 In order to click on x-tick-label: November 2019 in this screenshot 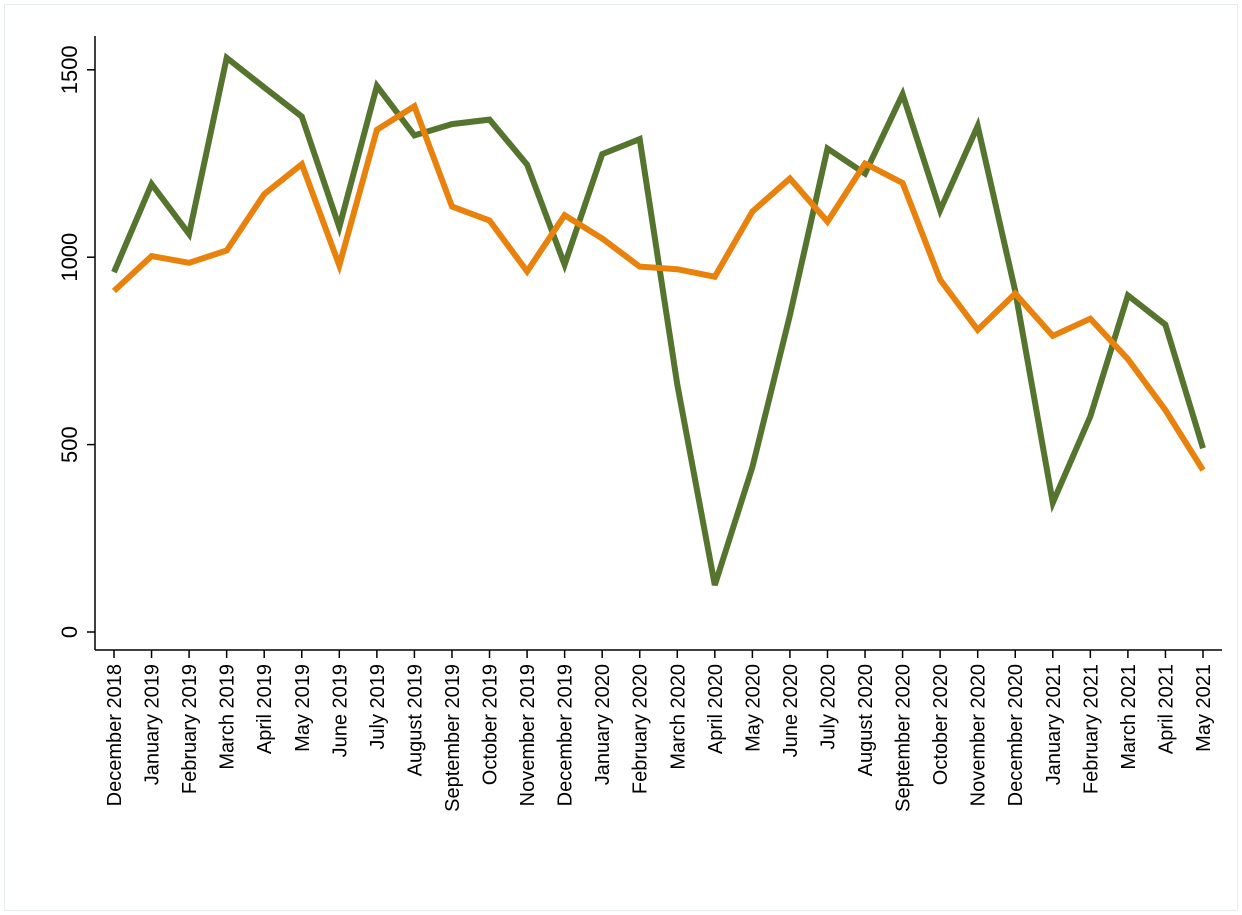, I will do `click(528, 735)`.